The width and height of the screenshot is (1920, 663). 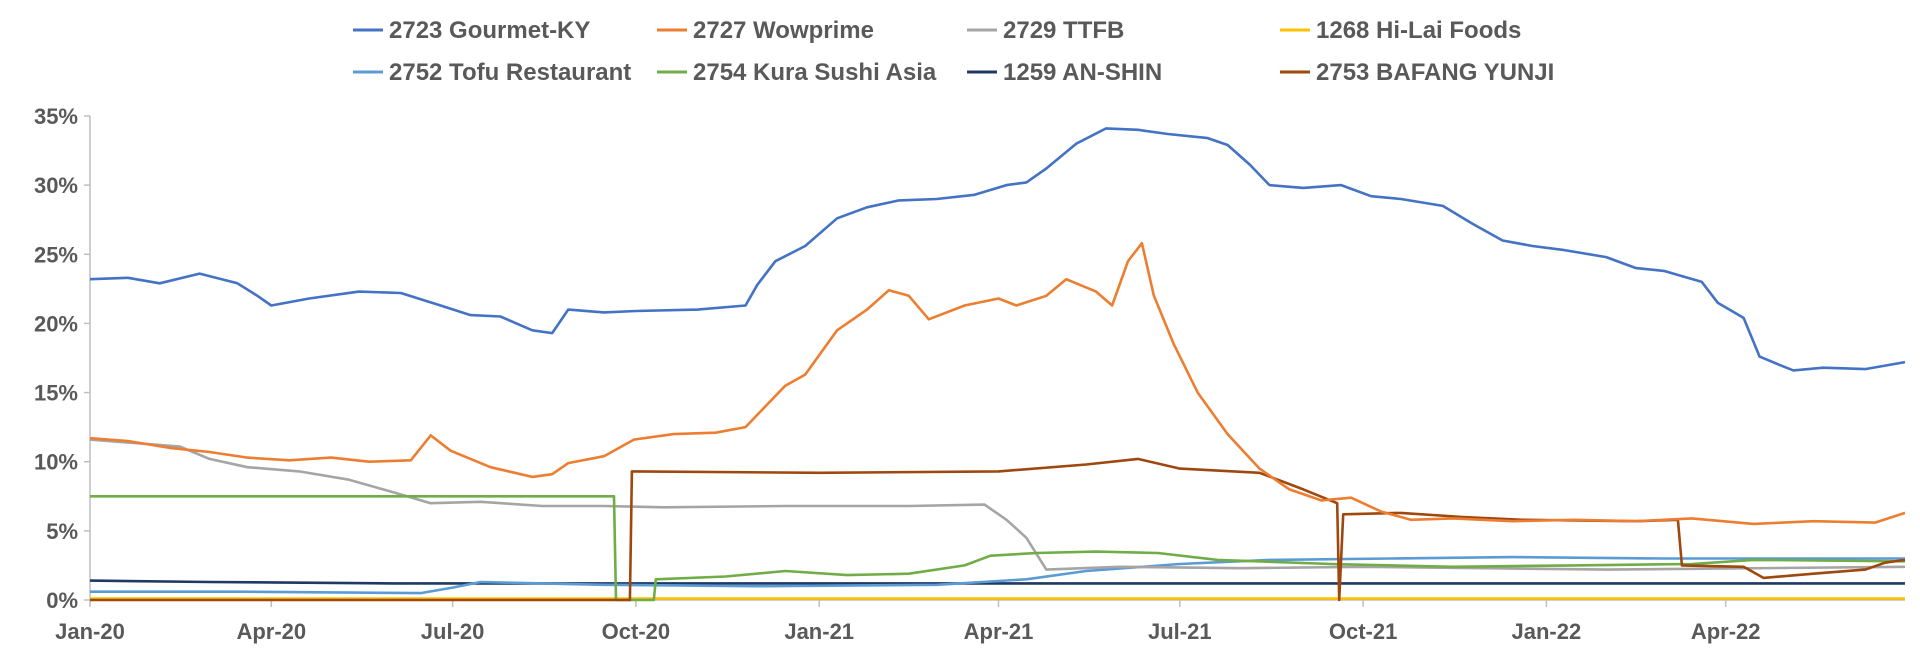 What do you see at coordinates (1082, 72) in the screenshot?
I see `legend-label: 1259 AN-SHIN` at bounding box center [1082, 72].